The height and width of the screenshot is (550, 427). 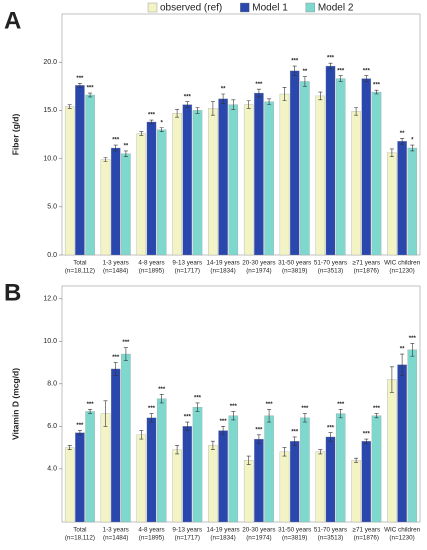 What do you see at coordinates (330, 530) in the screenshot?
I see `x-tick-label: 51-70 years` at bounding box center [330, 530].